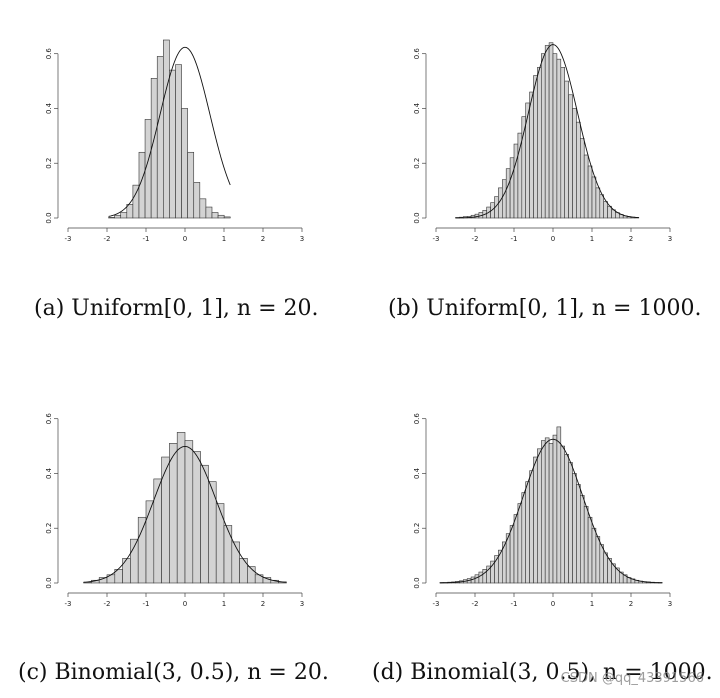 This screenshot has height=698, width=720. Describe the element at coordinates (263, 604) in the screenshot. I see `x-tick-label: 2` at that location.